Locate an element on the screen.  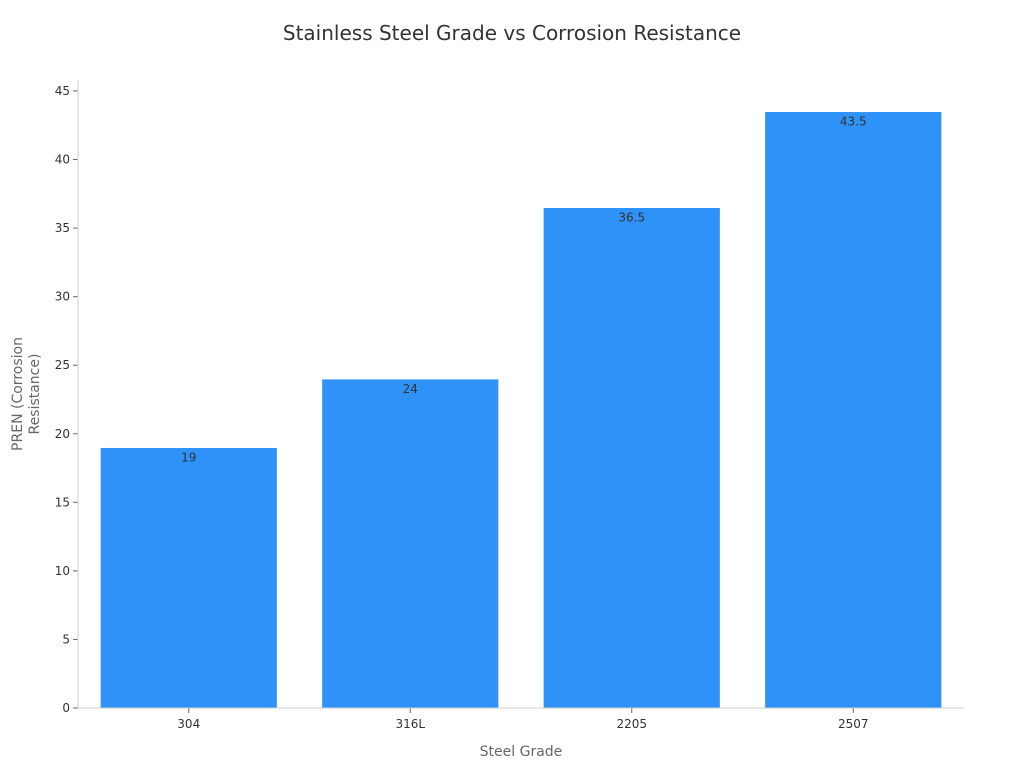
data-label-2507: 43.5 is located at coordinates (853, 122).